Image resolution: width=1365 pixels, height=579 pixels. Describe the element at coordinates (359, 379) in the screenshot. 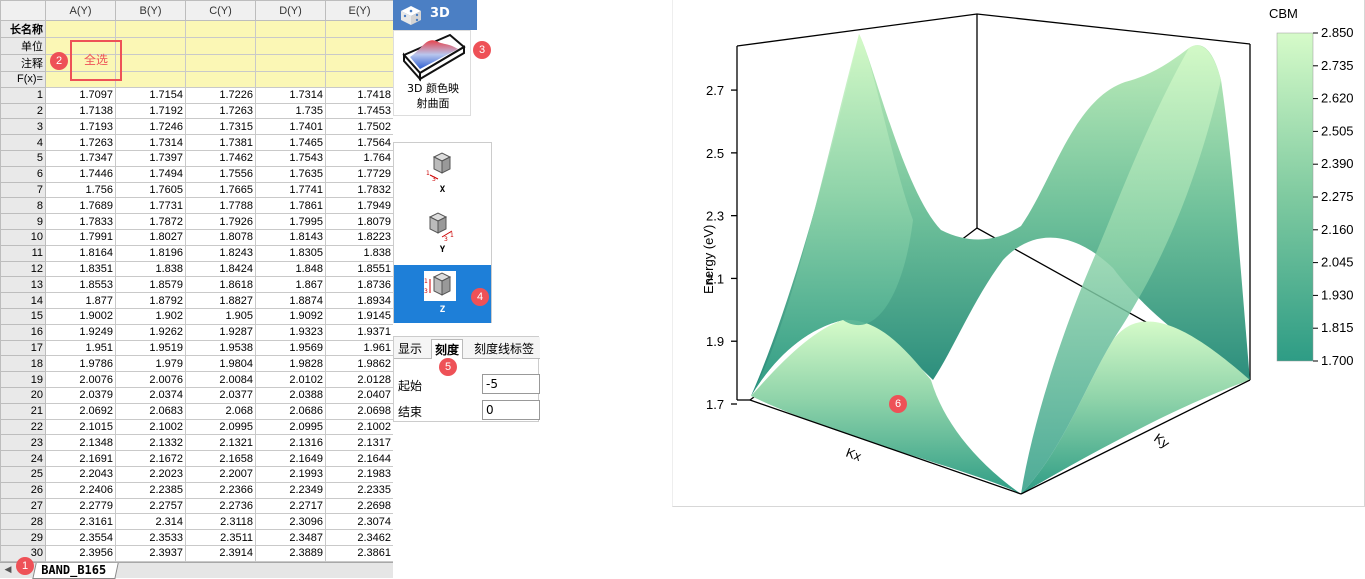

I see `table-cell: 2.0128` at that location.